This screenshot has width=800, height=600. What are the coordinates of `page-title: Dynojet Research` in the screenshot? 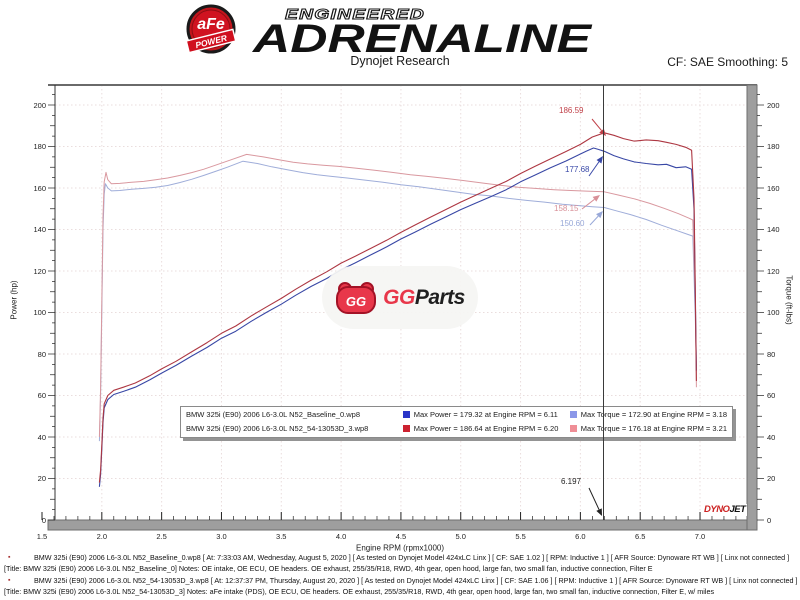 It's located at (400, 61).